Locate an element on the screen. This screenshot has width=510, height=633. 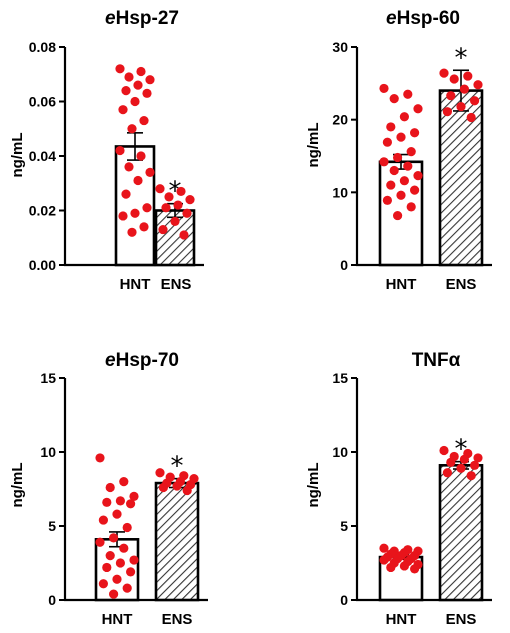
chart-title: eHsp-60 is located at coordinates (423, 18).